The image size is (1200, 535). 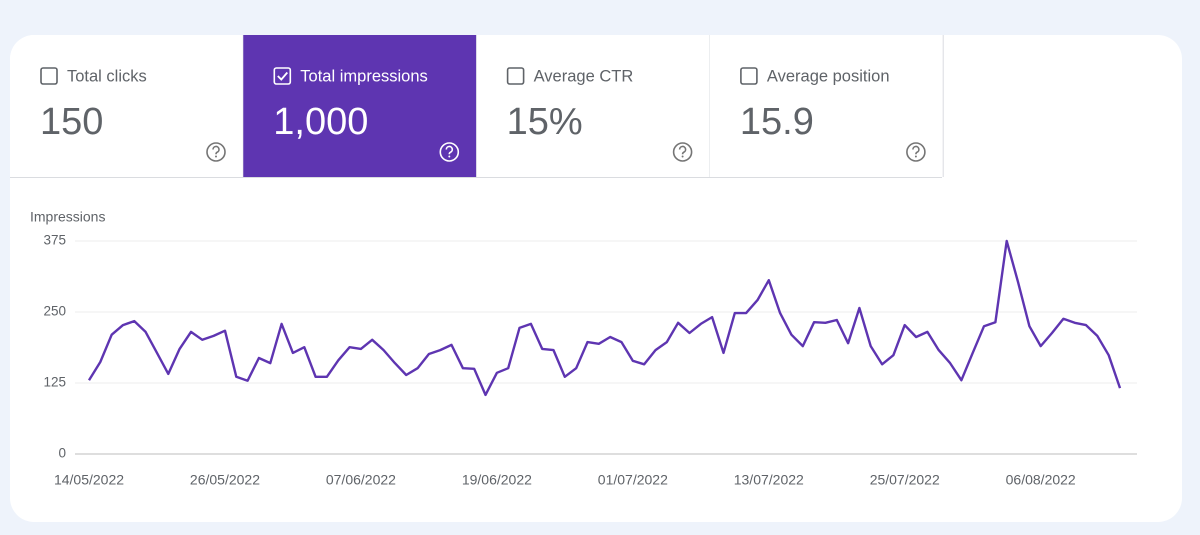 I want to click on x-tick-label: 06/08/2022, so click(x=1041, y=480).